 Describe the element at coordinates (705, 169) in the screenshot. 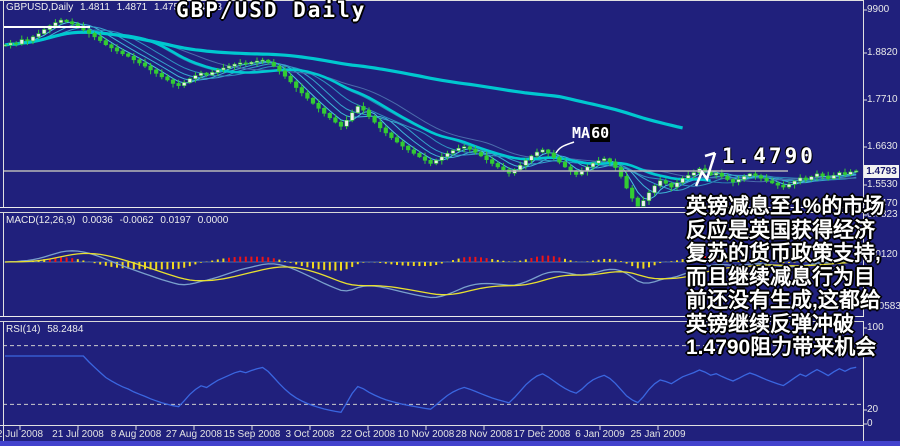

I see `breakout-arrow` at that location.